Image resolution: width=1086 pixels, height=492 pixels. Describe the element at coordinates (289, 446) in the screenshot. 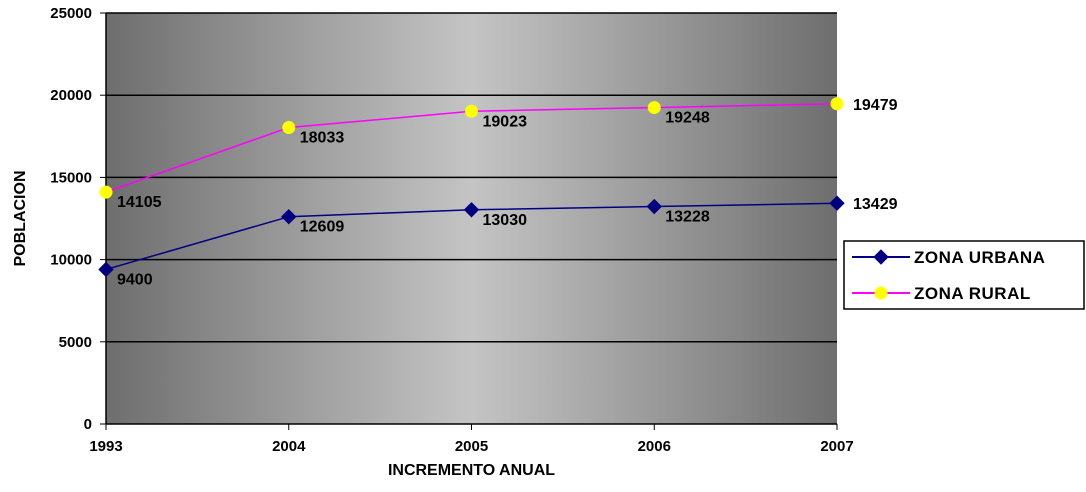

I see `x-tick-label: 2004` at that location.